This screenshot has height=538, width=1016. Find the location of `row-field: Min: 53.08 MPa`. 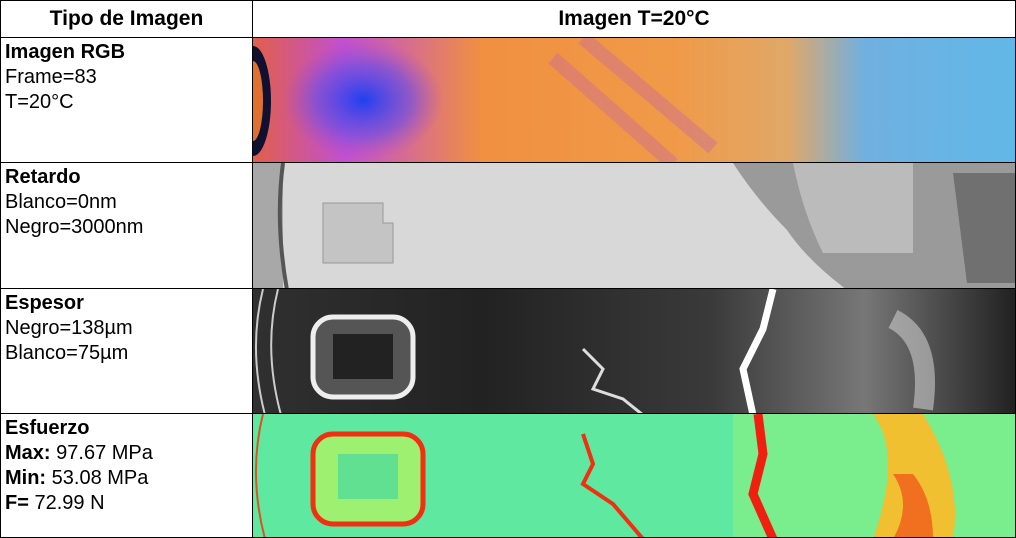

row-field: Min: 53.08 MPa is located at coordinates (128, 478).